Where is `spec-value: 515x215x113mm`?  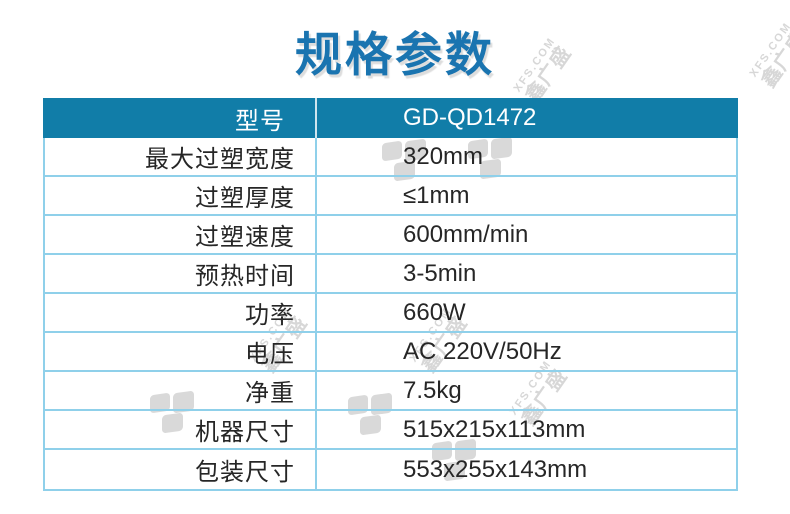
spec-value: 515x215x113mm is located at coordinates (494, 429).